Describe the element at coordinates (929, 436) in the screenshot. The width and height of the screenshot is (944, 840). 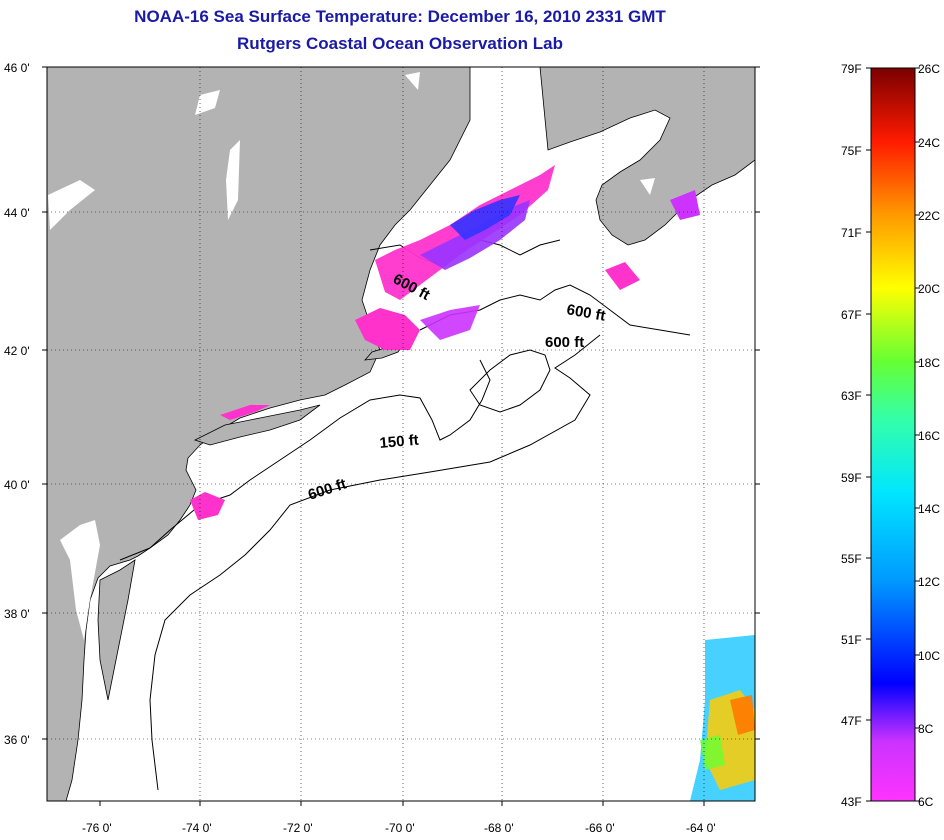
I see `cb-c-16: 16C` at that location.